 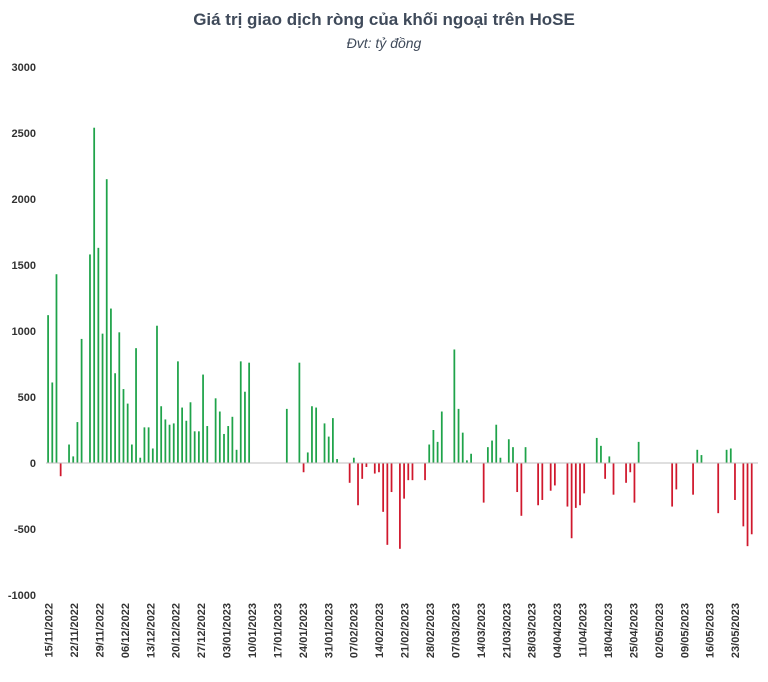 What do you see at coordinates (406, 630) in the screenshot?
I see `x-tick-label: 21/02/2023` at bounding box center [406, 630].